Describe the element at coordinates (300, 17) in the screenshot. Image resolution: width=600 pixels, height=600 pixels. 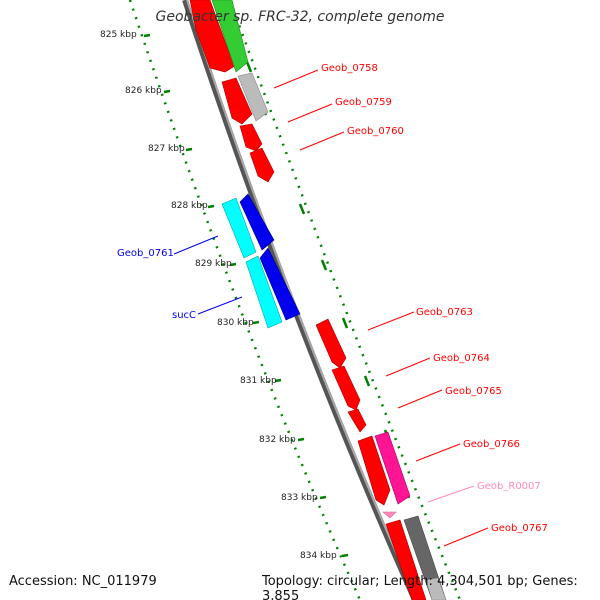
I see `genome-title: Geobacter sp. FRC-32, complete genome` at that location.